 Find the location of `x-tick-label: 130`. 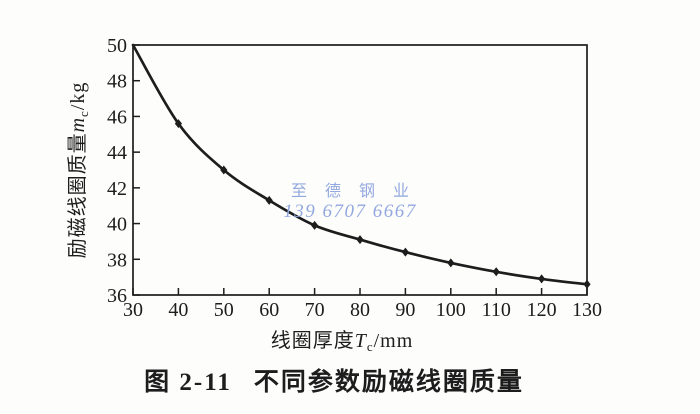

x-tick-label: 130 is located at coordinates (587, 310).